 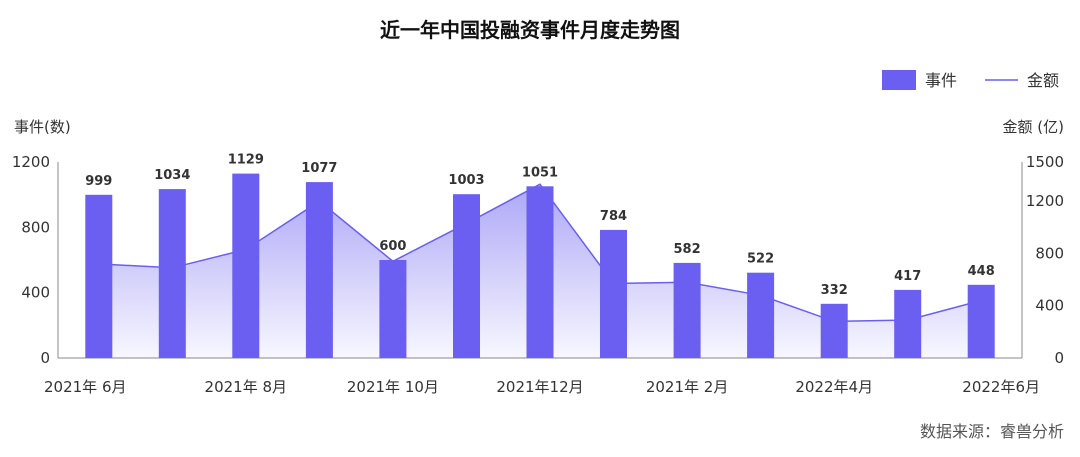 What do you see at coordinates (319, 168) in the screenshot?
I see `data-label-3: 1077` at bounding box center [319, 168].